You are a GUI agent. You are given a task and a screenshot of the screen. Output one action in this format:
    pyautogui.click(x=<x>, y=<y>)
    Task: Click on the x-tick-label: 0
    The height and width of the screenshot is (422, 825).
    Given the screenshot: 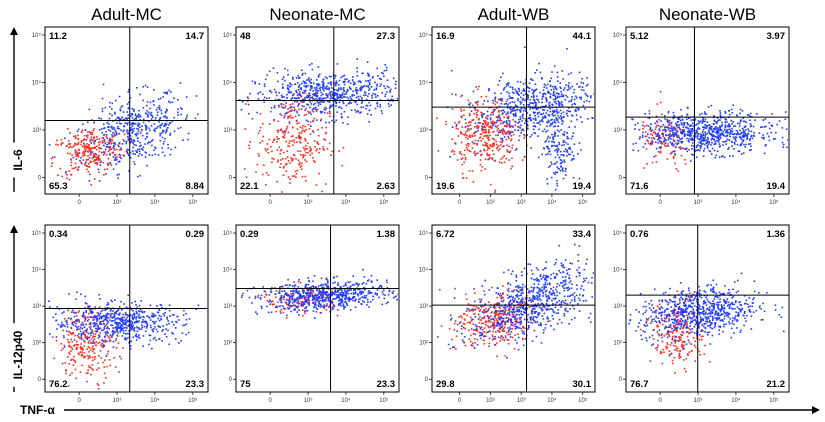 What is the action you would take?
    pyautogui.click(x=460, y=203)
    